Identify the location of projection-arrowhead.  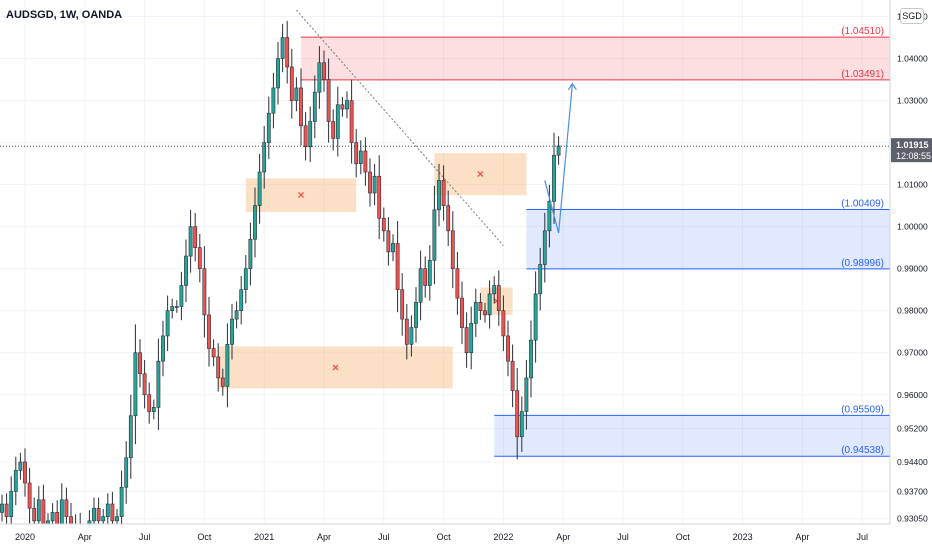
(572, 86).